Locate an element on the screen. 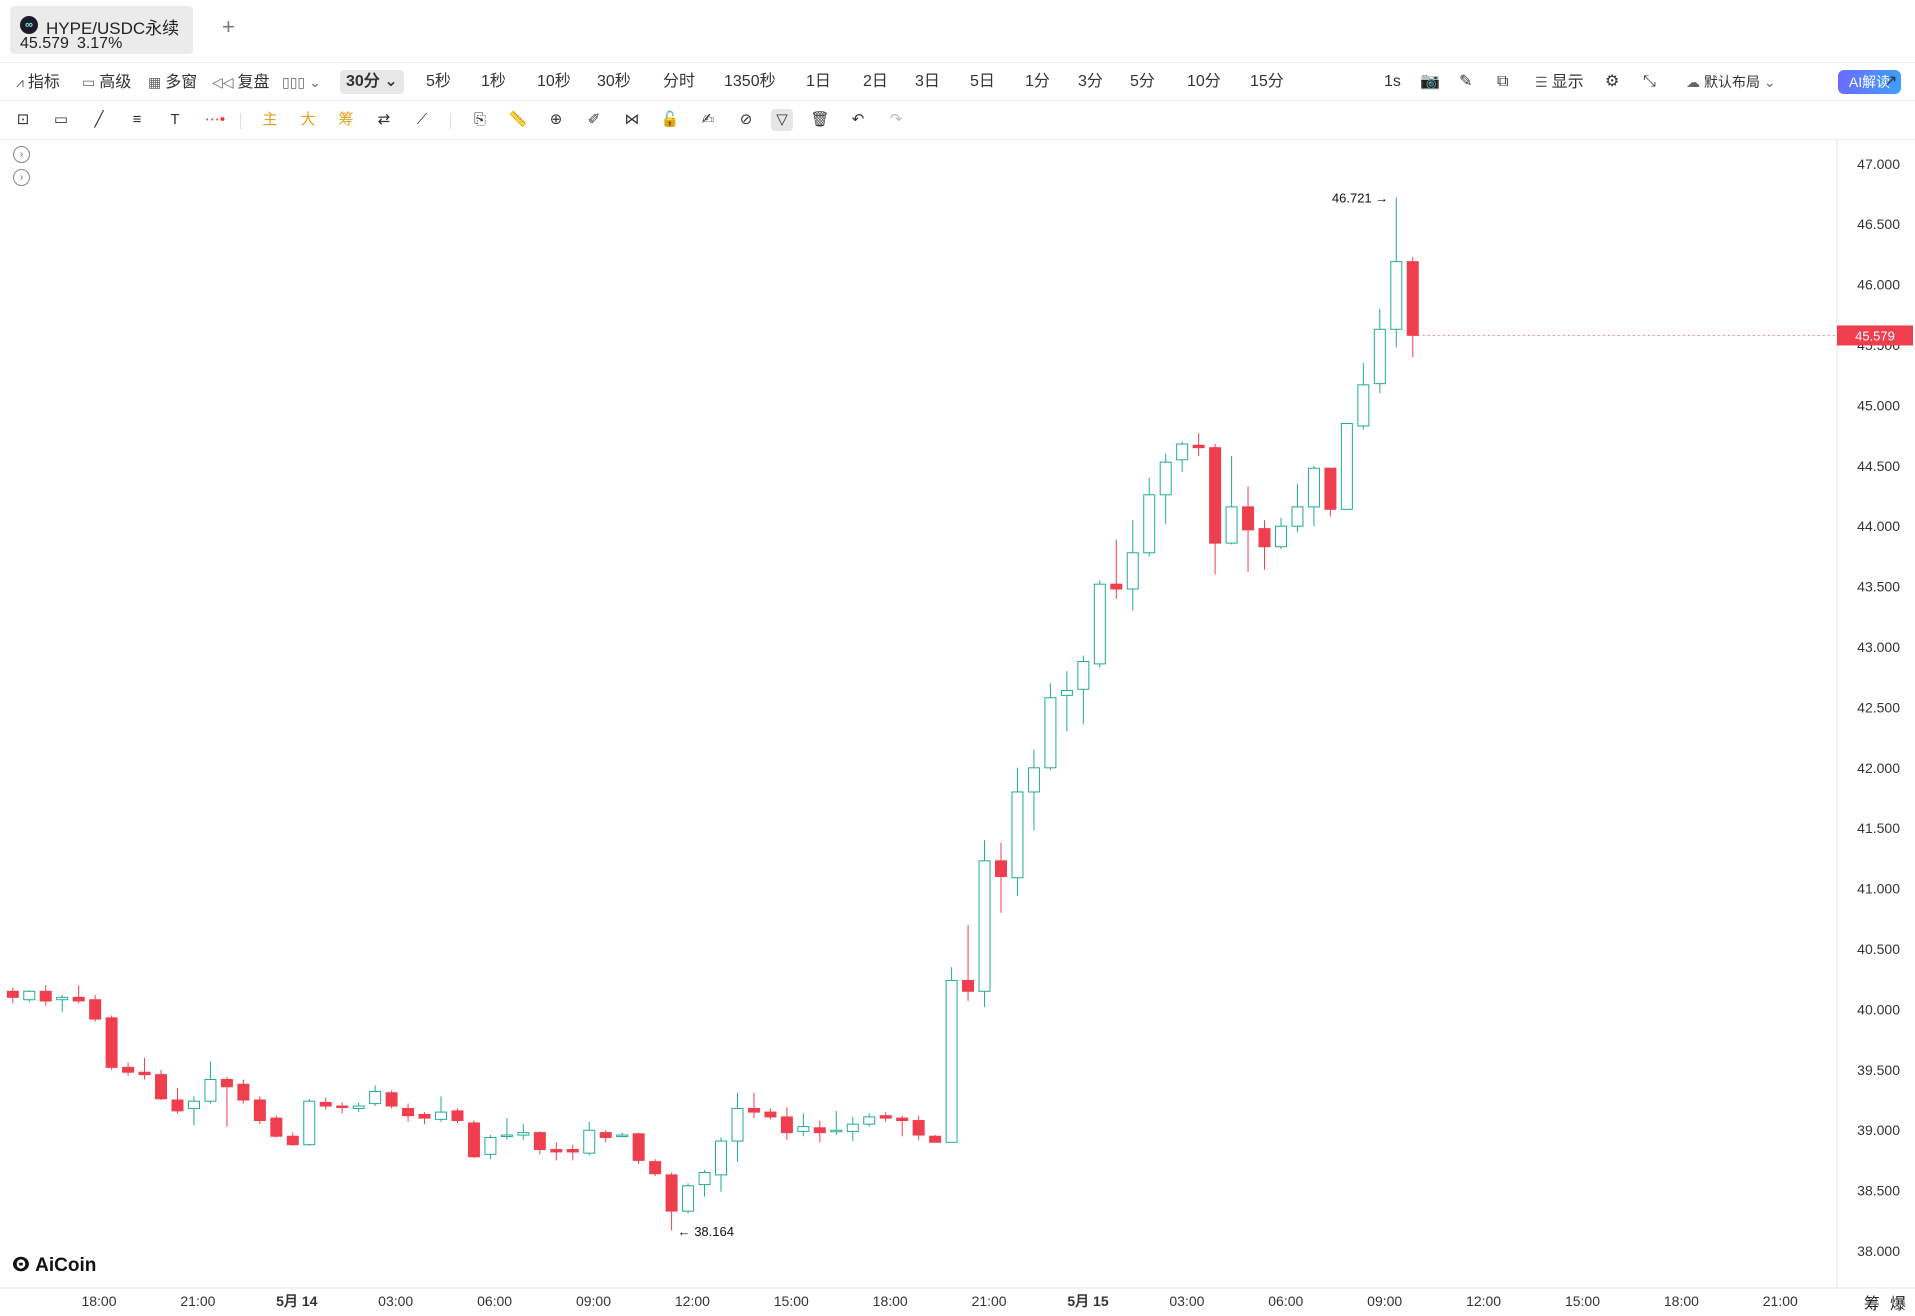 The width and height of the screenshot is (1915, 1316). ai-interpret-button: AI解读 is located at coordinates (1869, 82).